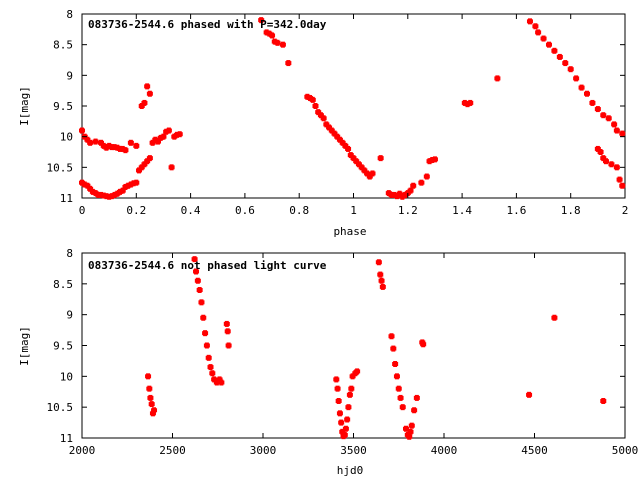 This screenshot has width=640, height=480. Describe the element at coordinates (82, 210) in the screenshot. I see `x-tick-label: 0` at that location.